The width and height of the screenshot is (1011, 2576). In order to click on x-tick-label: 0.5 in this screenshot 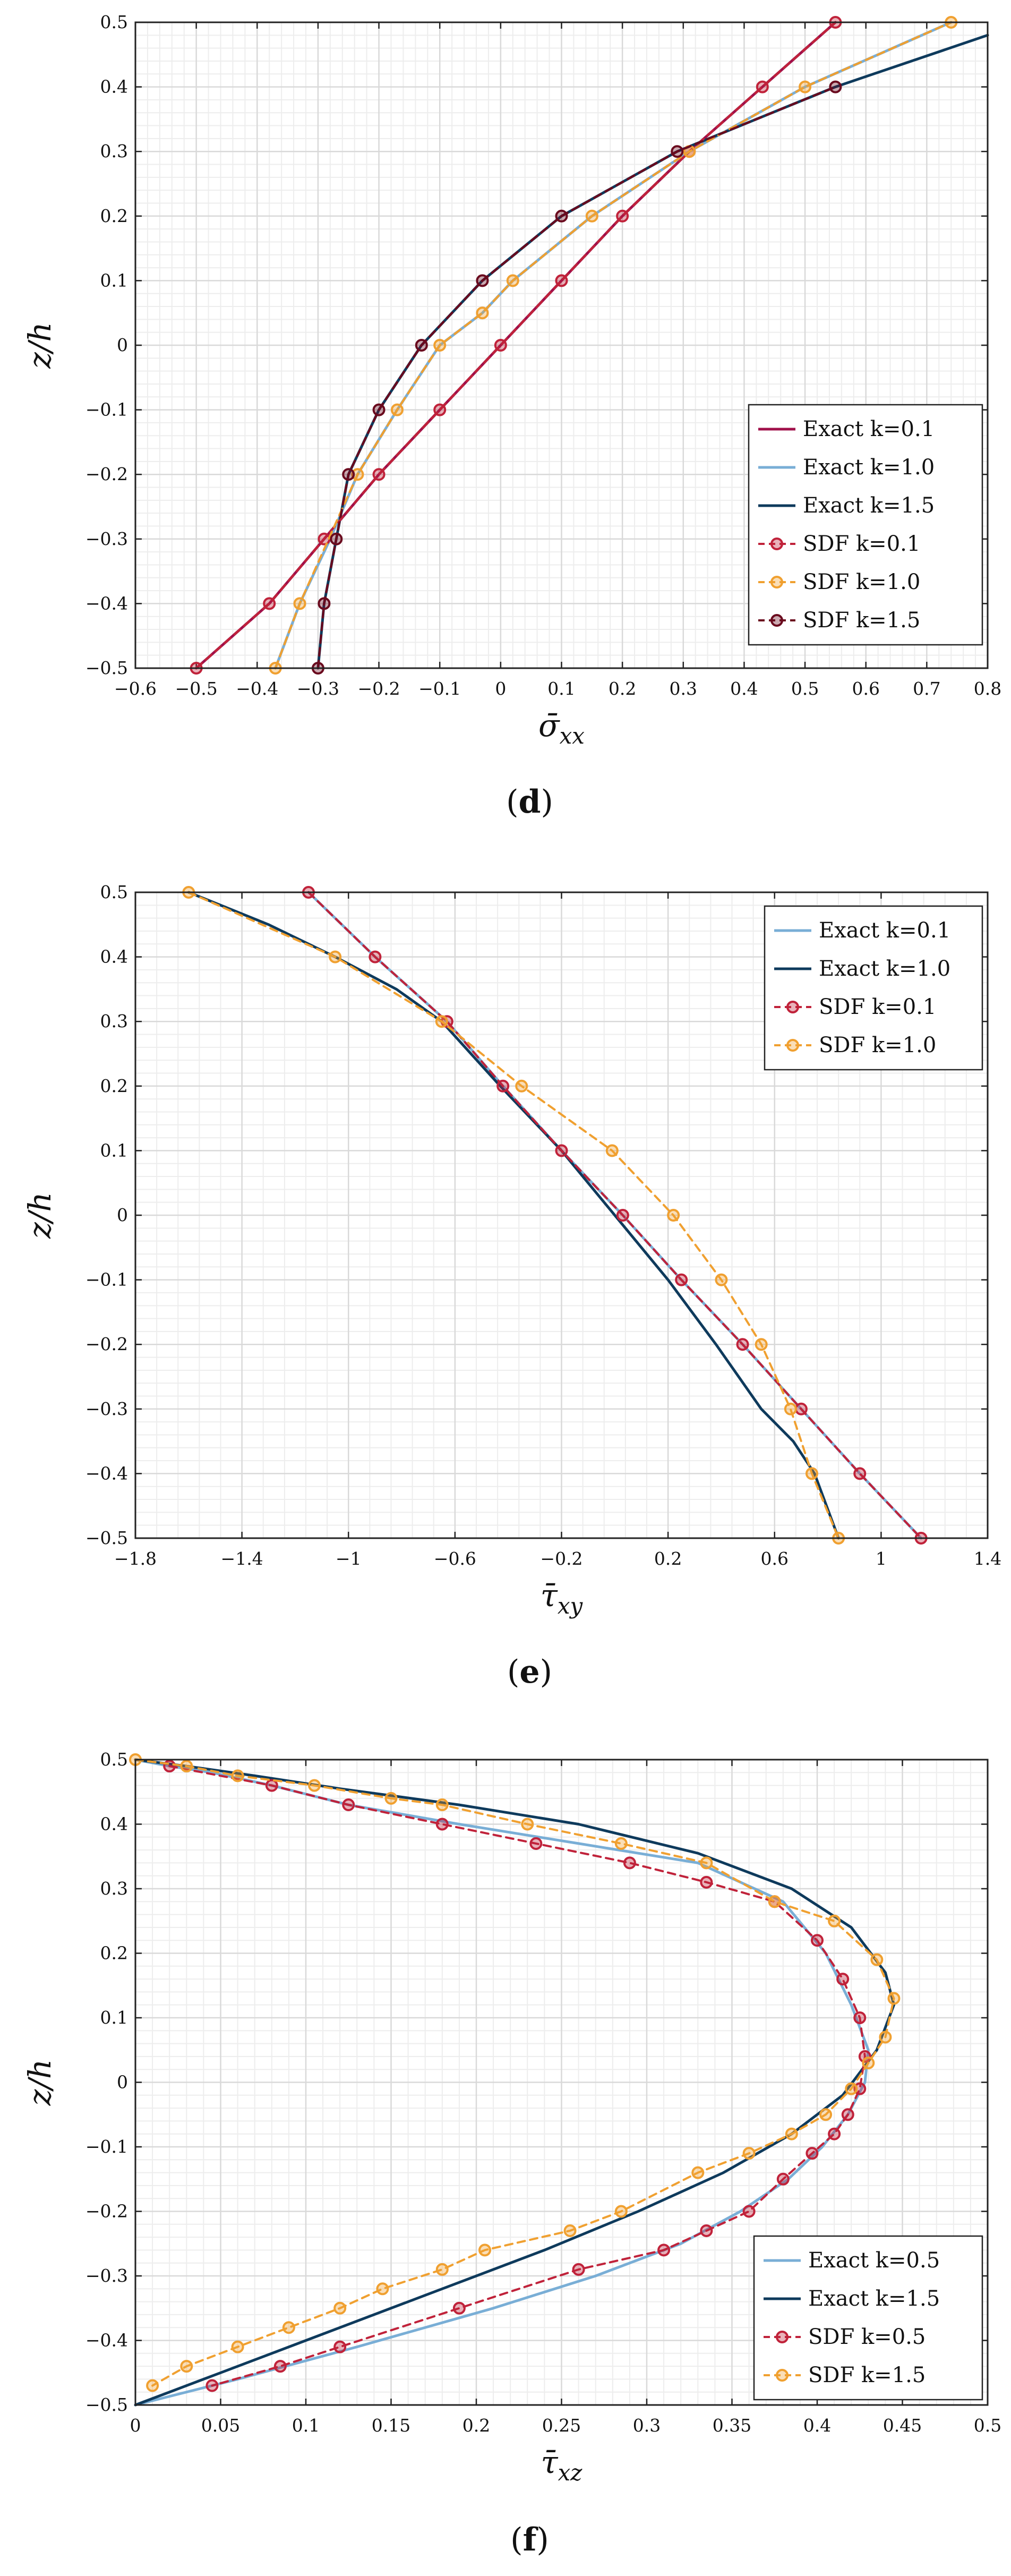, I will do `click(987, 2426)`.